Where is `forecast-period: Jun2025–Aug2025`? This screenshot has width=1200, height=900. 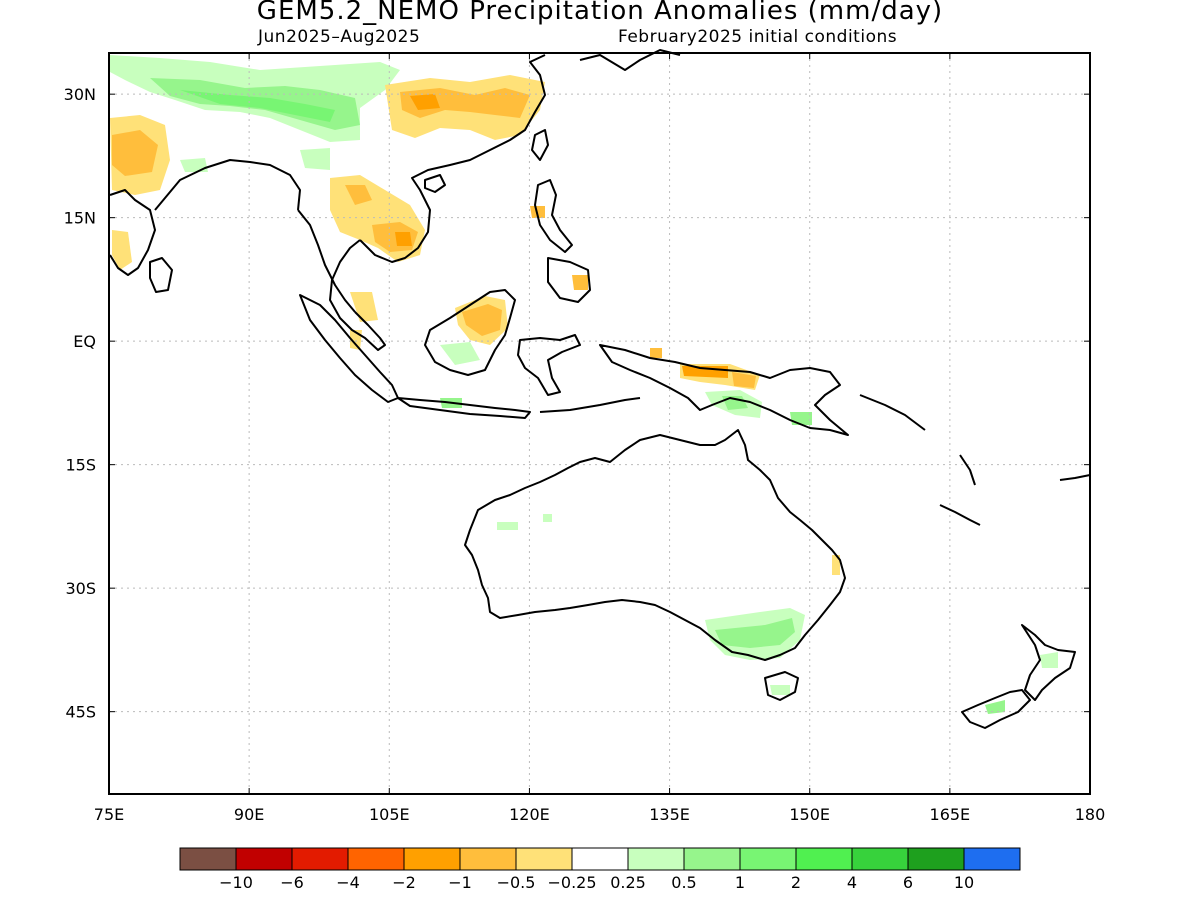 forecast-period: Jun2025–Aug2025 is located at coordinates (339, 37).